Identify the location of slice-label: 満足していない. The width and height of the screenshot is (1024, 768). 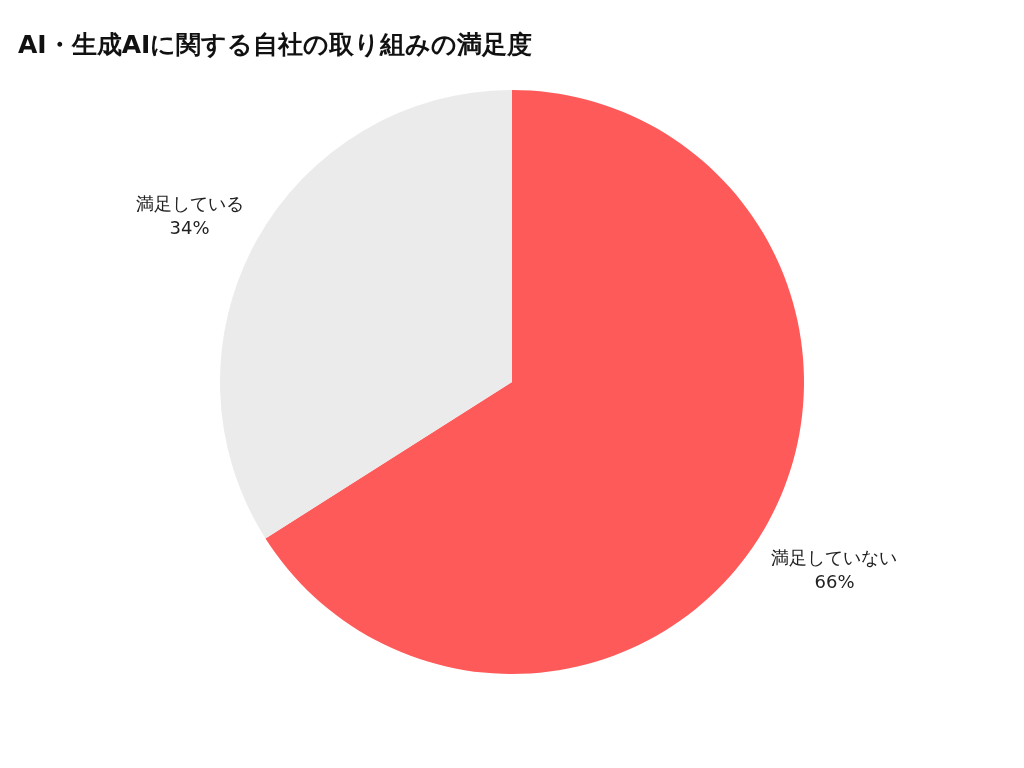
(834, 558).